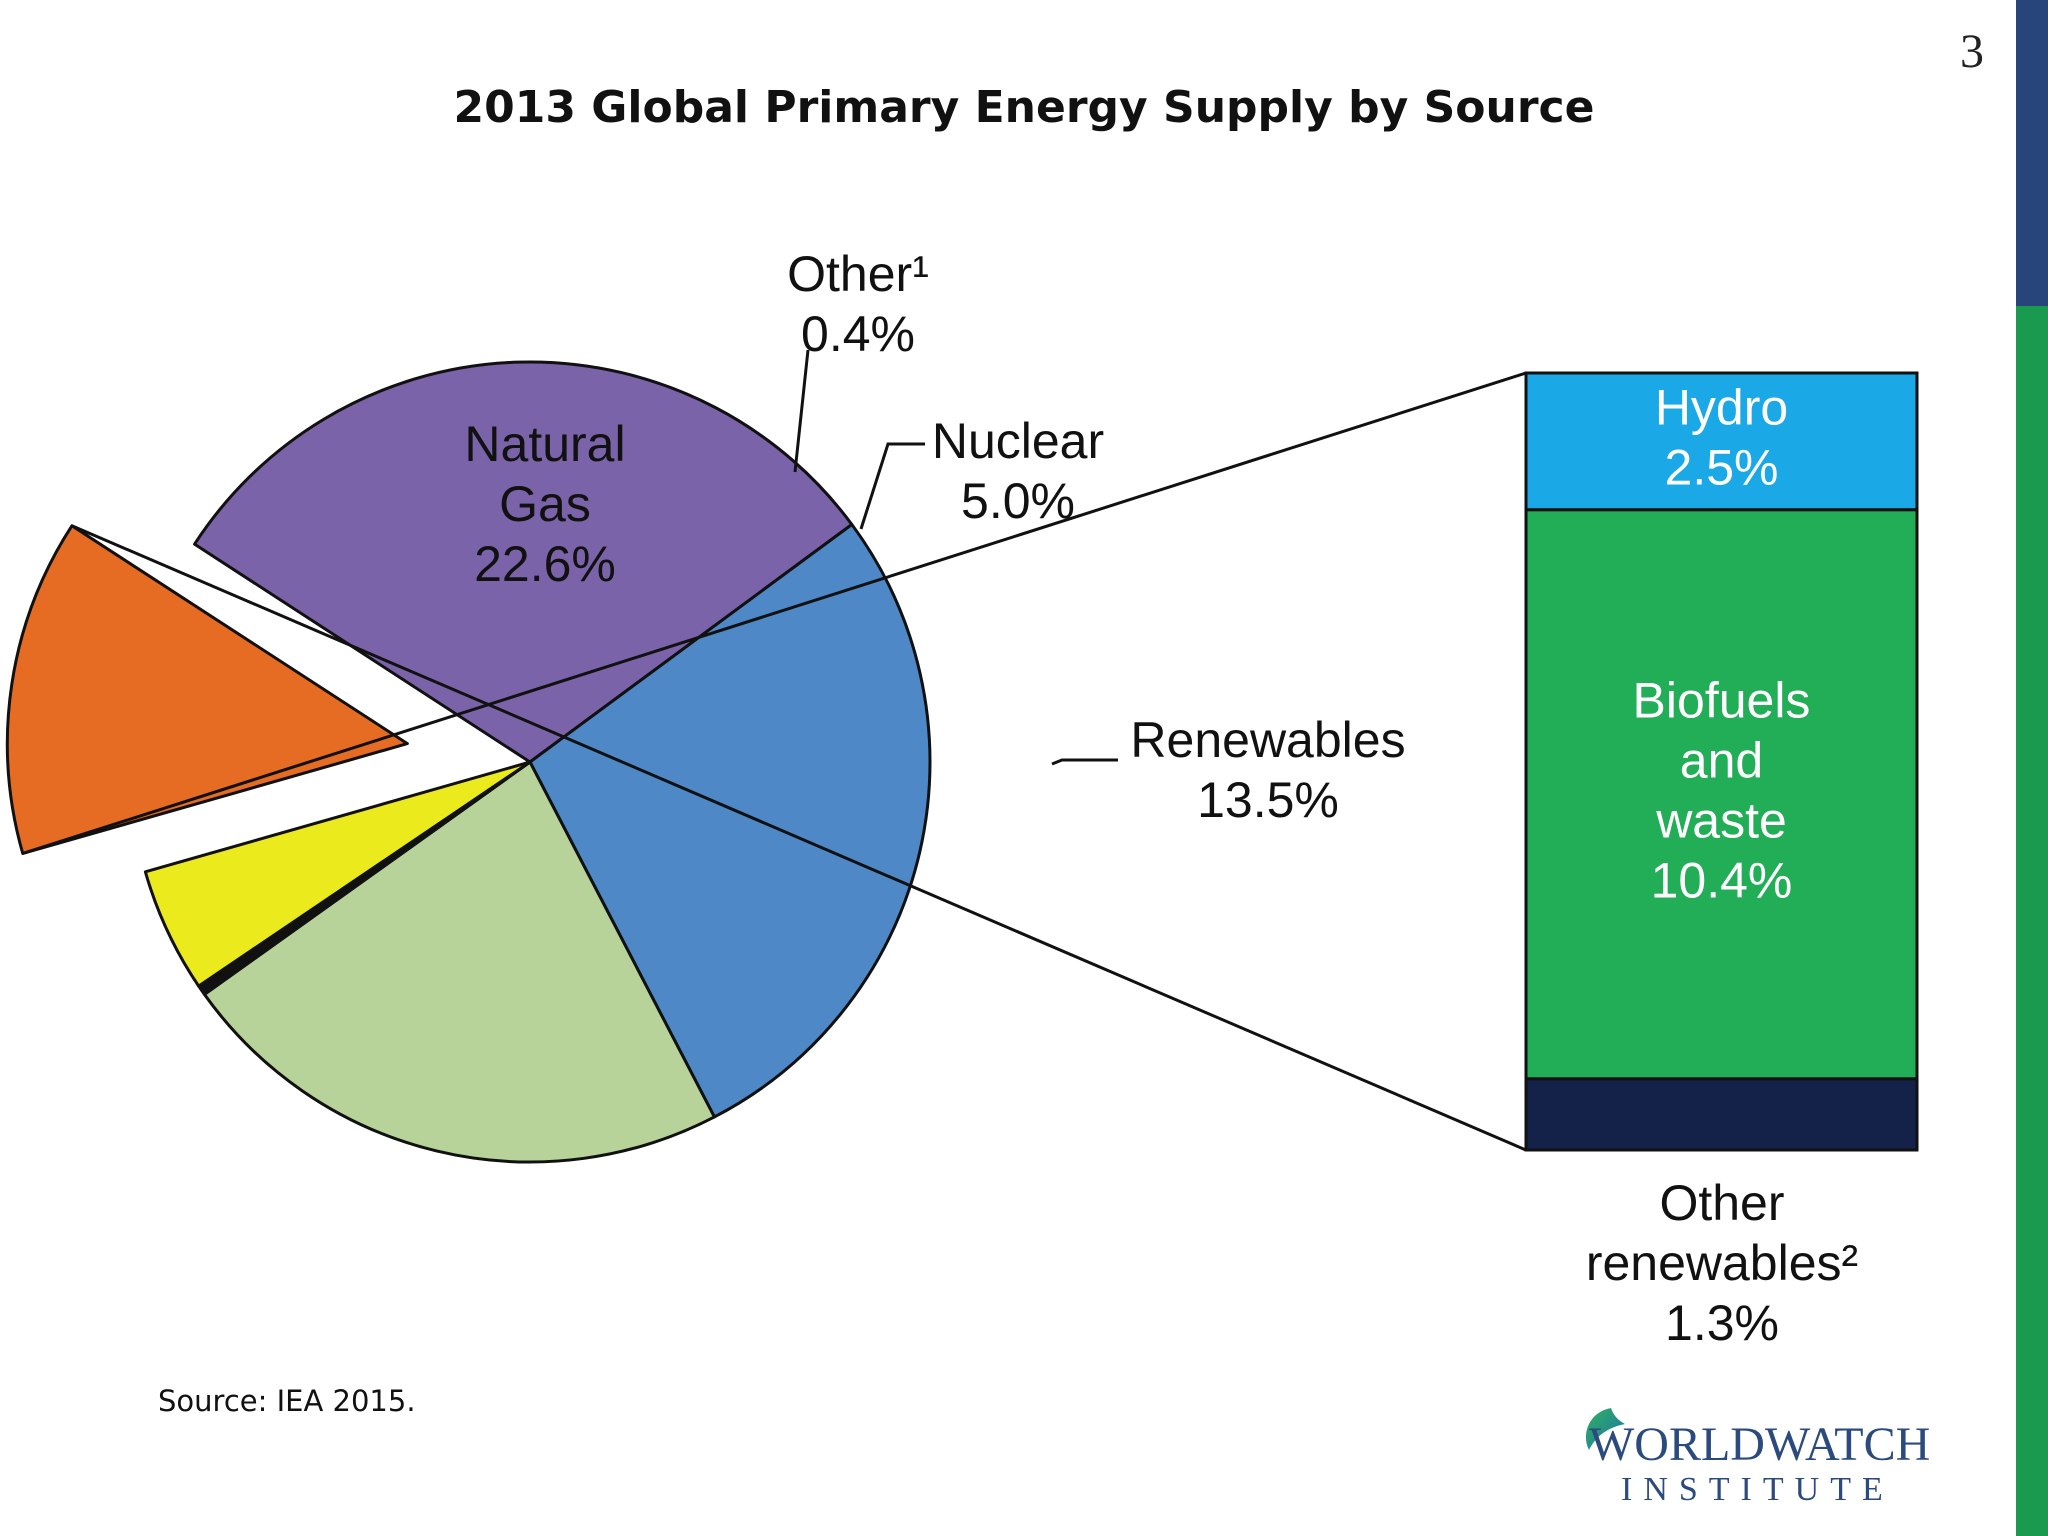 Image resolution: width=2048 pixels, height=1536 pixels. What do you see at coordinates (1605, 1429) in the screenshot?
I see `globe-icon` at bounding box center [1605, 1429].